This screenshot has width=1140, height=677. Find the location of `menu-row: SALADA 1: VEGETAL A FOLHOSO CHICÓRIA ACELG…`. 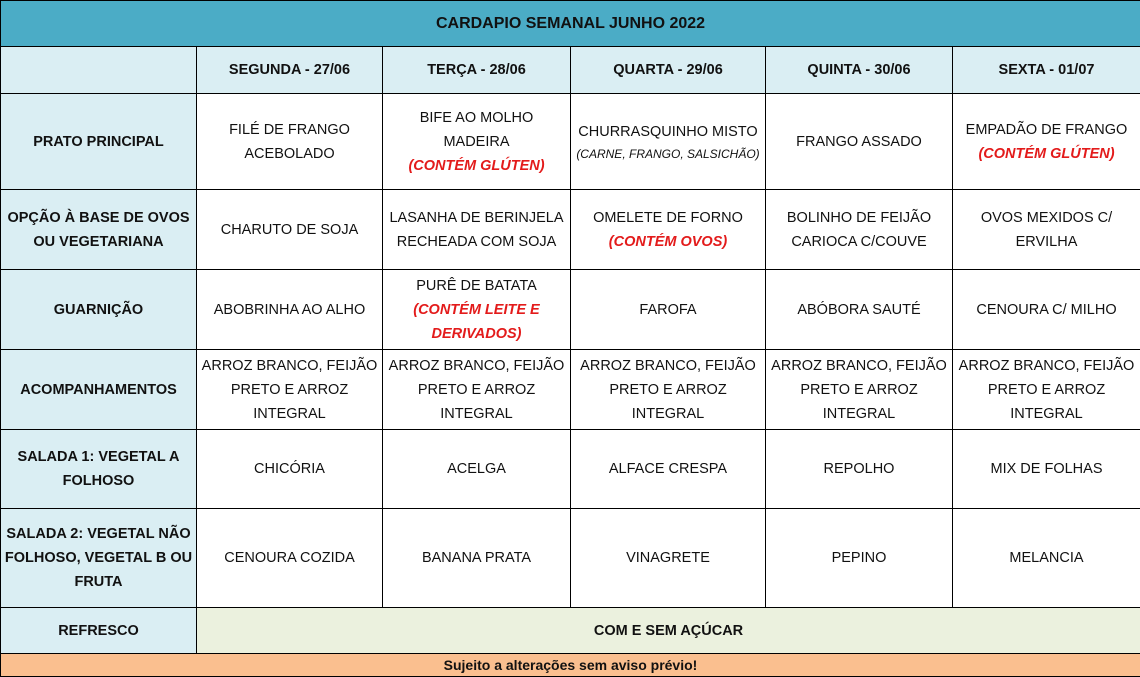

menu-row: SALADA 1: VEGETAL A FOLHOSO CHICÓRIA ACELG… is located at coordinates (570, 469).